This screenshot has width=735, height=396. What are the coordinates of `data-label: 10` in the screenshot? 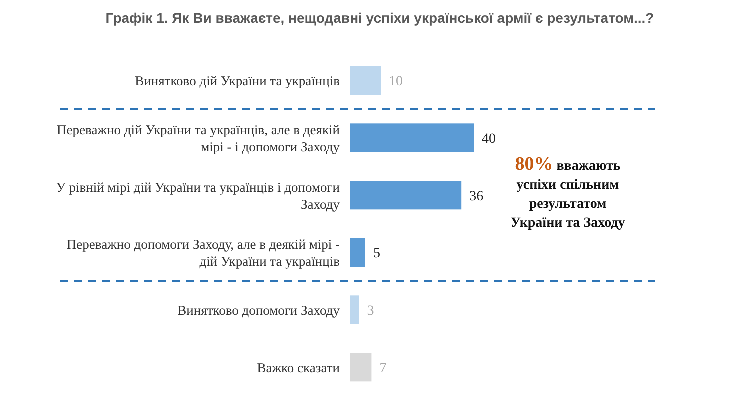 It's located at (396, 82).